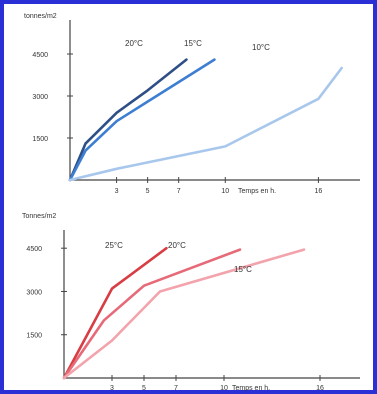 This screenshot has height=394, width=377. What do you see at coordinates (39, 216) in the screenshot?
I see `y-axis-label: Tonnes/m2` at bounding box center [39, 216].